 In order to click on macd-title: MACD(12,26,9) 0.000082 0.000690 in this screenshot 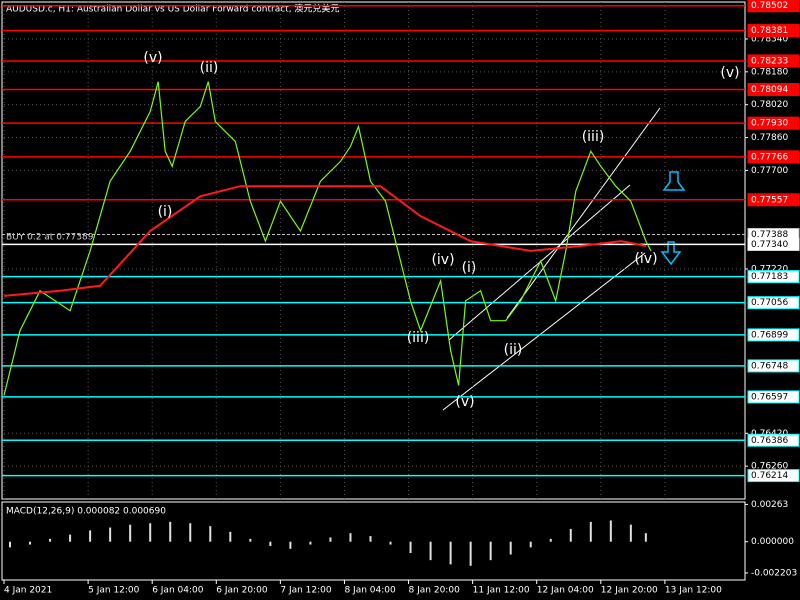, I will do `click(86, 512)`.